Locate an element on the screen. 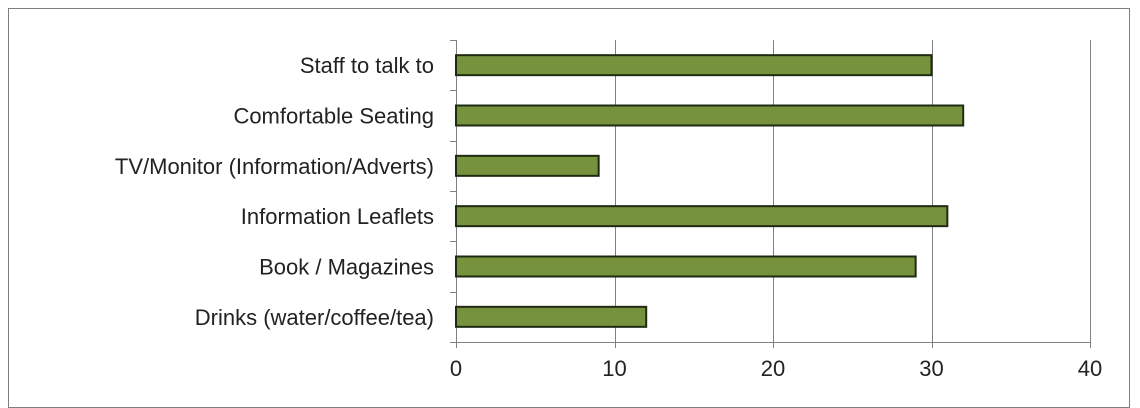 Image resolution: width=1140 pixels, height=408 pixels. bar-tv-monitor-information-adverts is located at coordinates (527, 165).